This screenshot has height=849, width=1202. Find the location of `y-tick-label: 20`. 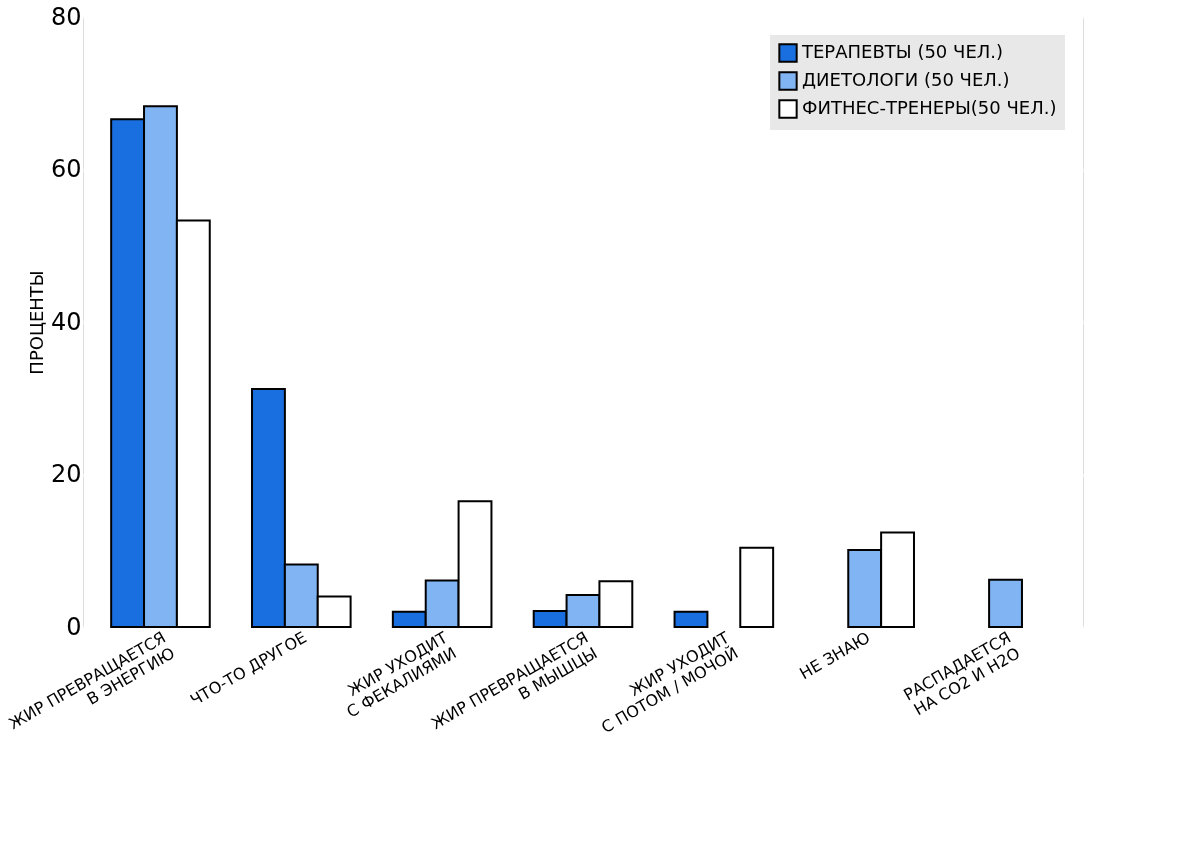

y-tick-label: 20 is located at coordinates (66, 474).